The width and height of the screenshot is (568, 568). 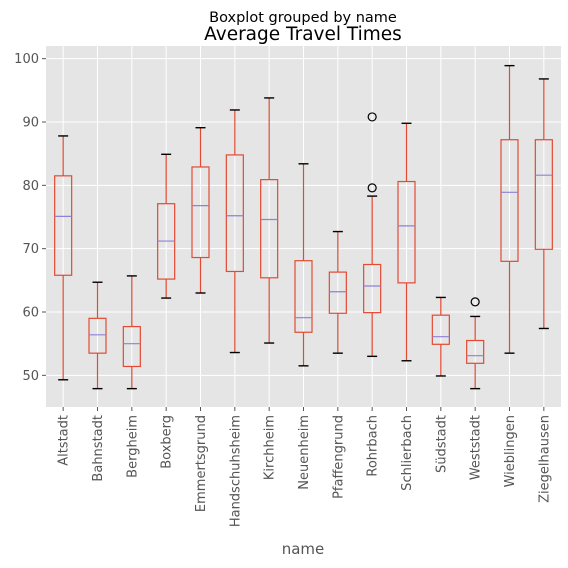 I want to click on box-pfaffengrund, so click(x=337, y=292).